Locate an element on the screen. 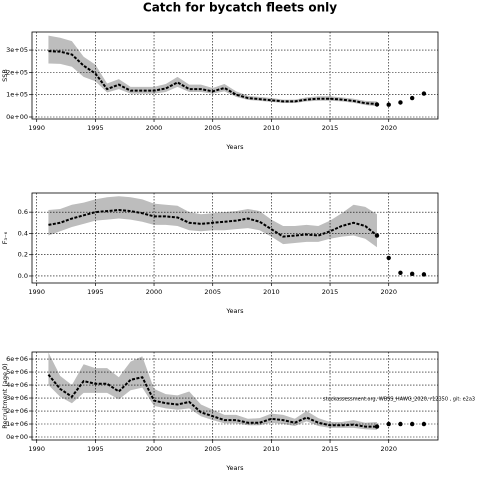 This screenshot has width=480, height=480. y-axis-label: Recruitment (age 0) is located at coordinates (5, 395).